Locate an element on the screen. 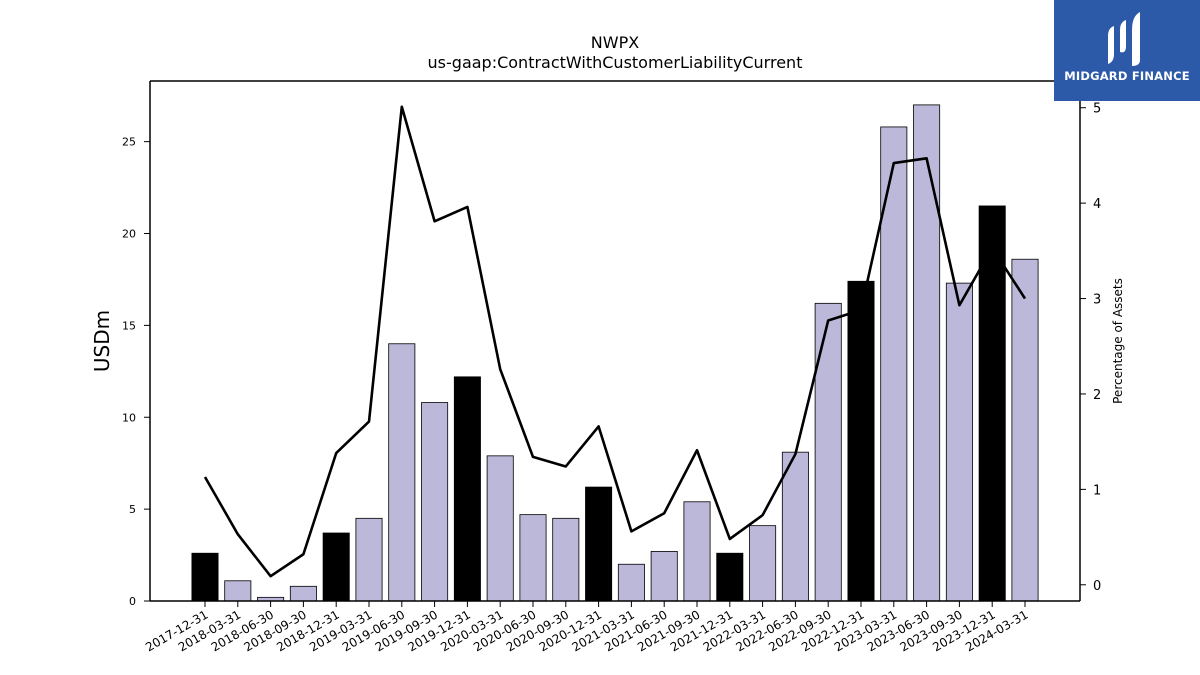 This screenshot has height=675, width=1200. y-tick-label: 5 is located at coordinates (132, 509).